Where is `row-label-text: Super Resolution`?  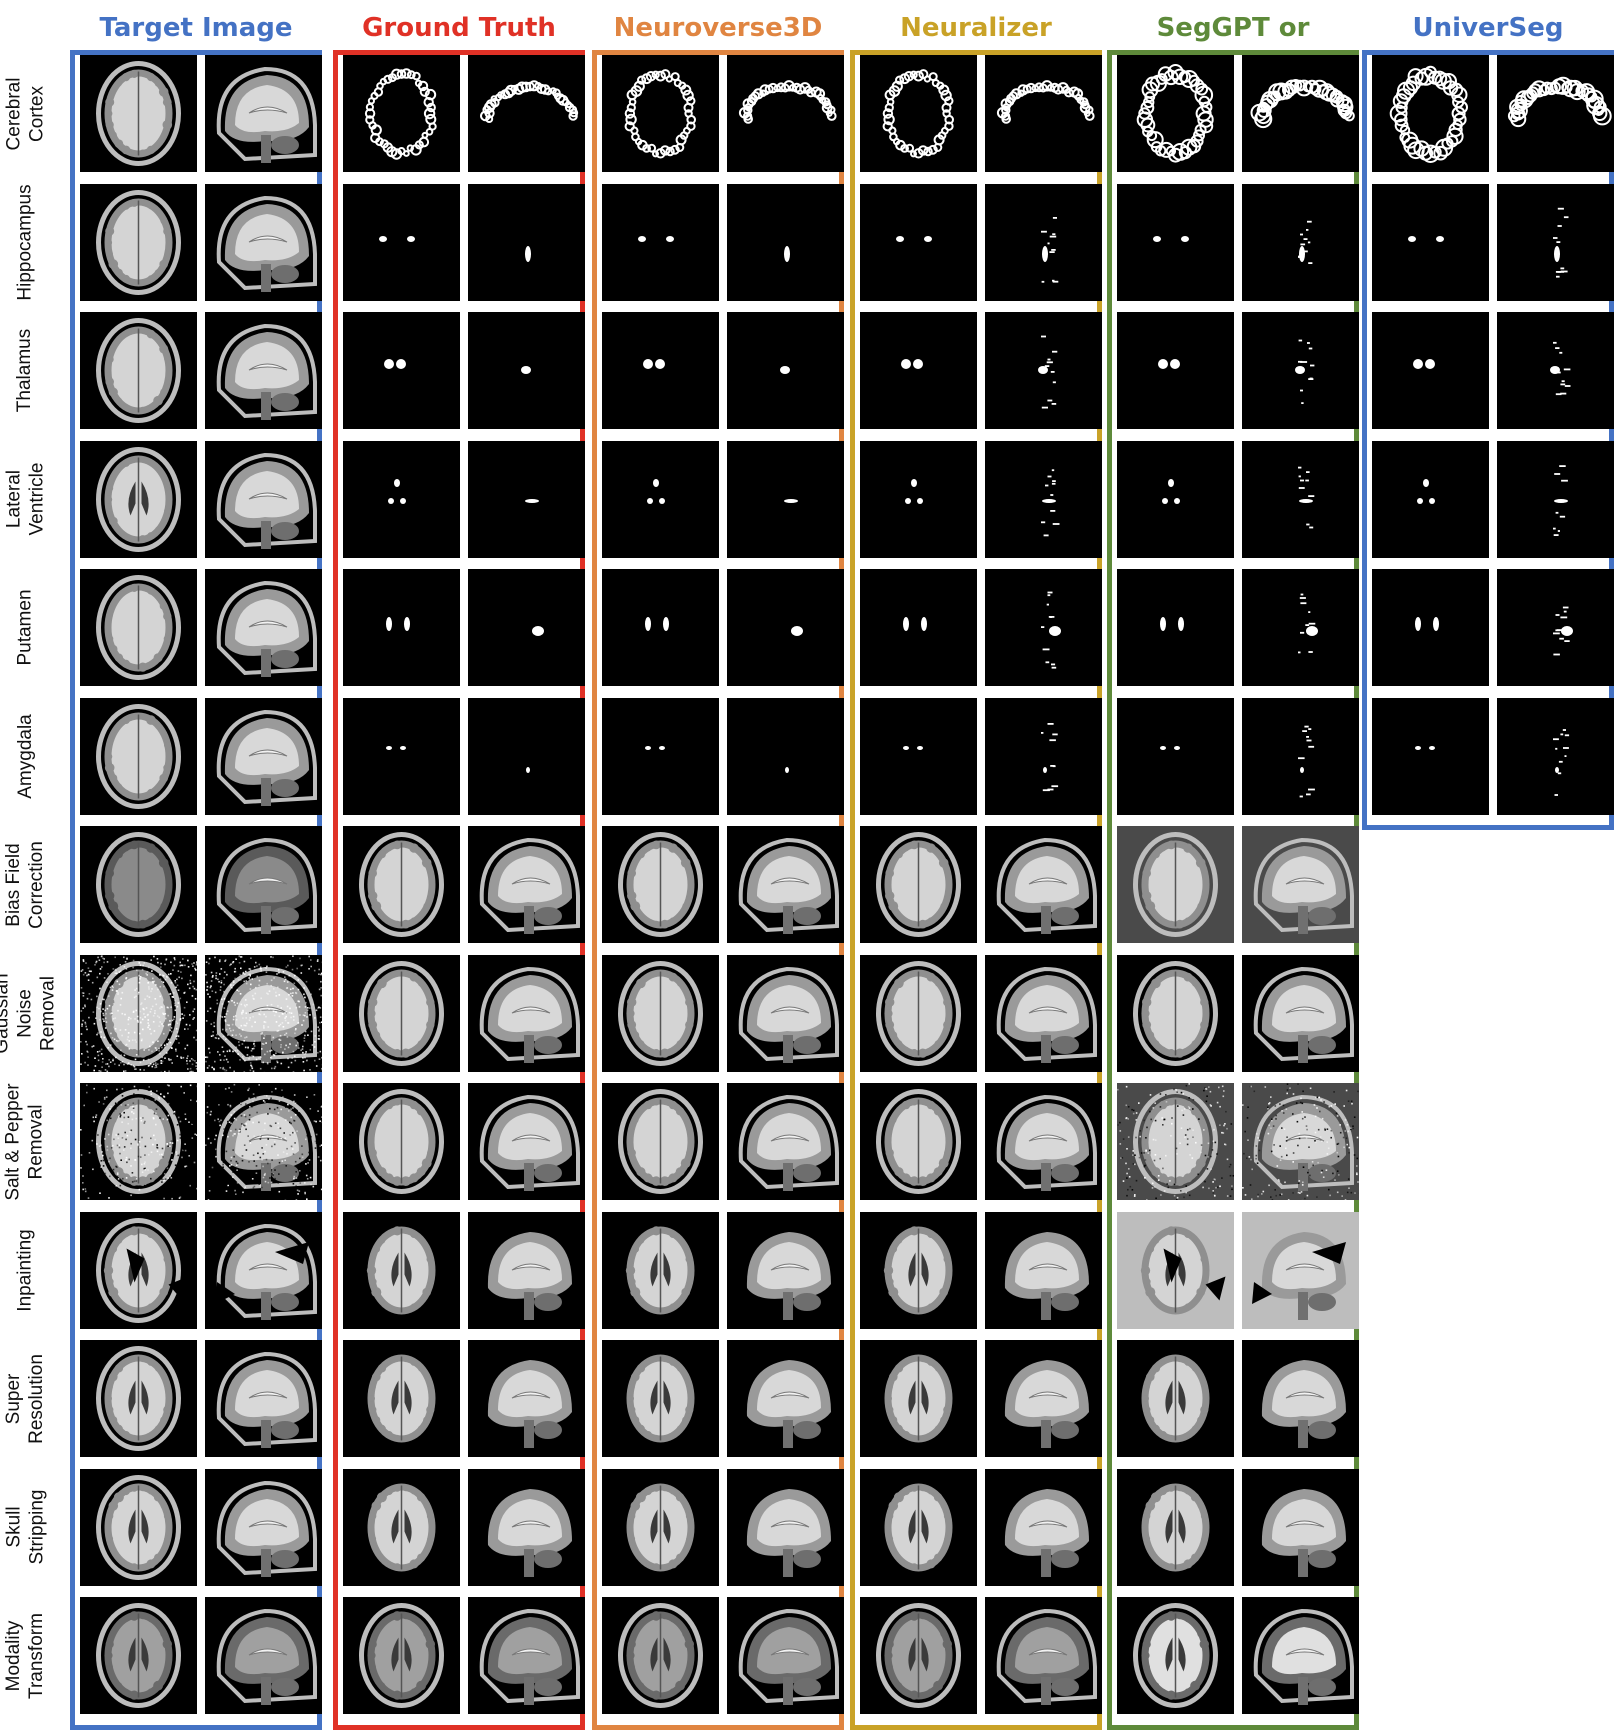 row-label-text: Super Resolution is located at coordinates (25, 1398).